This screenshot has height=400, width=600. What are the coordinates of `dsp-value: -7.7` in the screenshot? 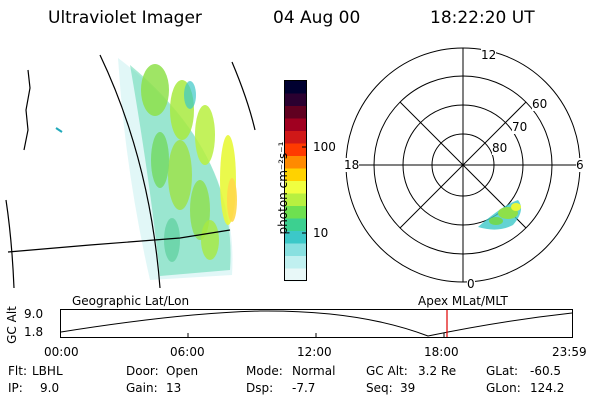 It's located at (304, 388).